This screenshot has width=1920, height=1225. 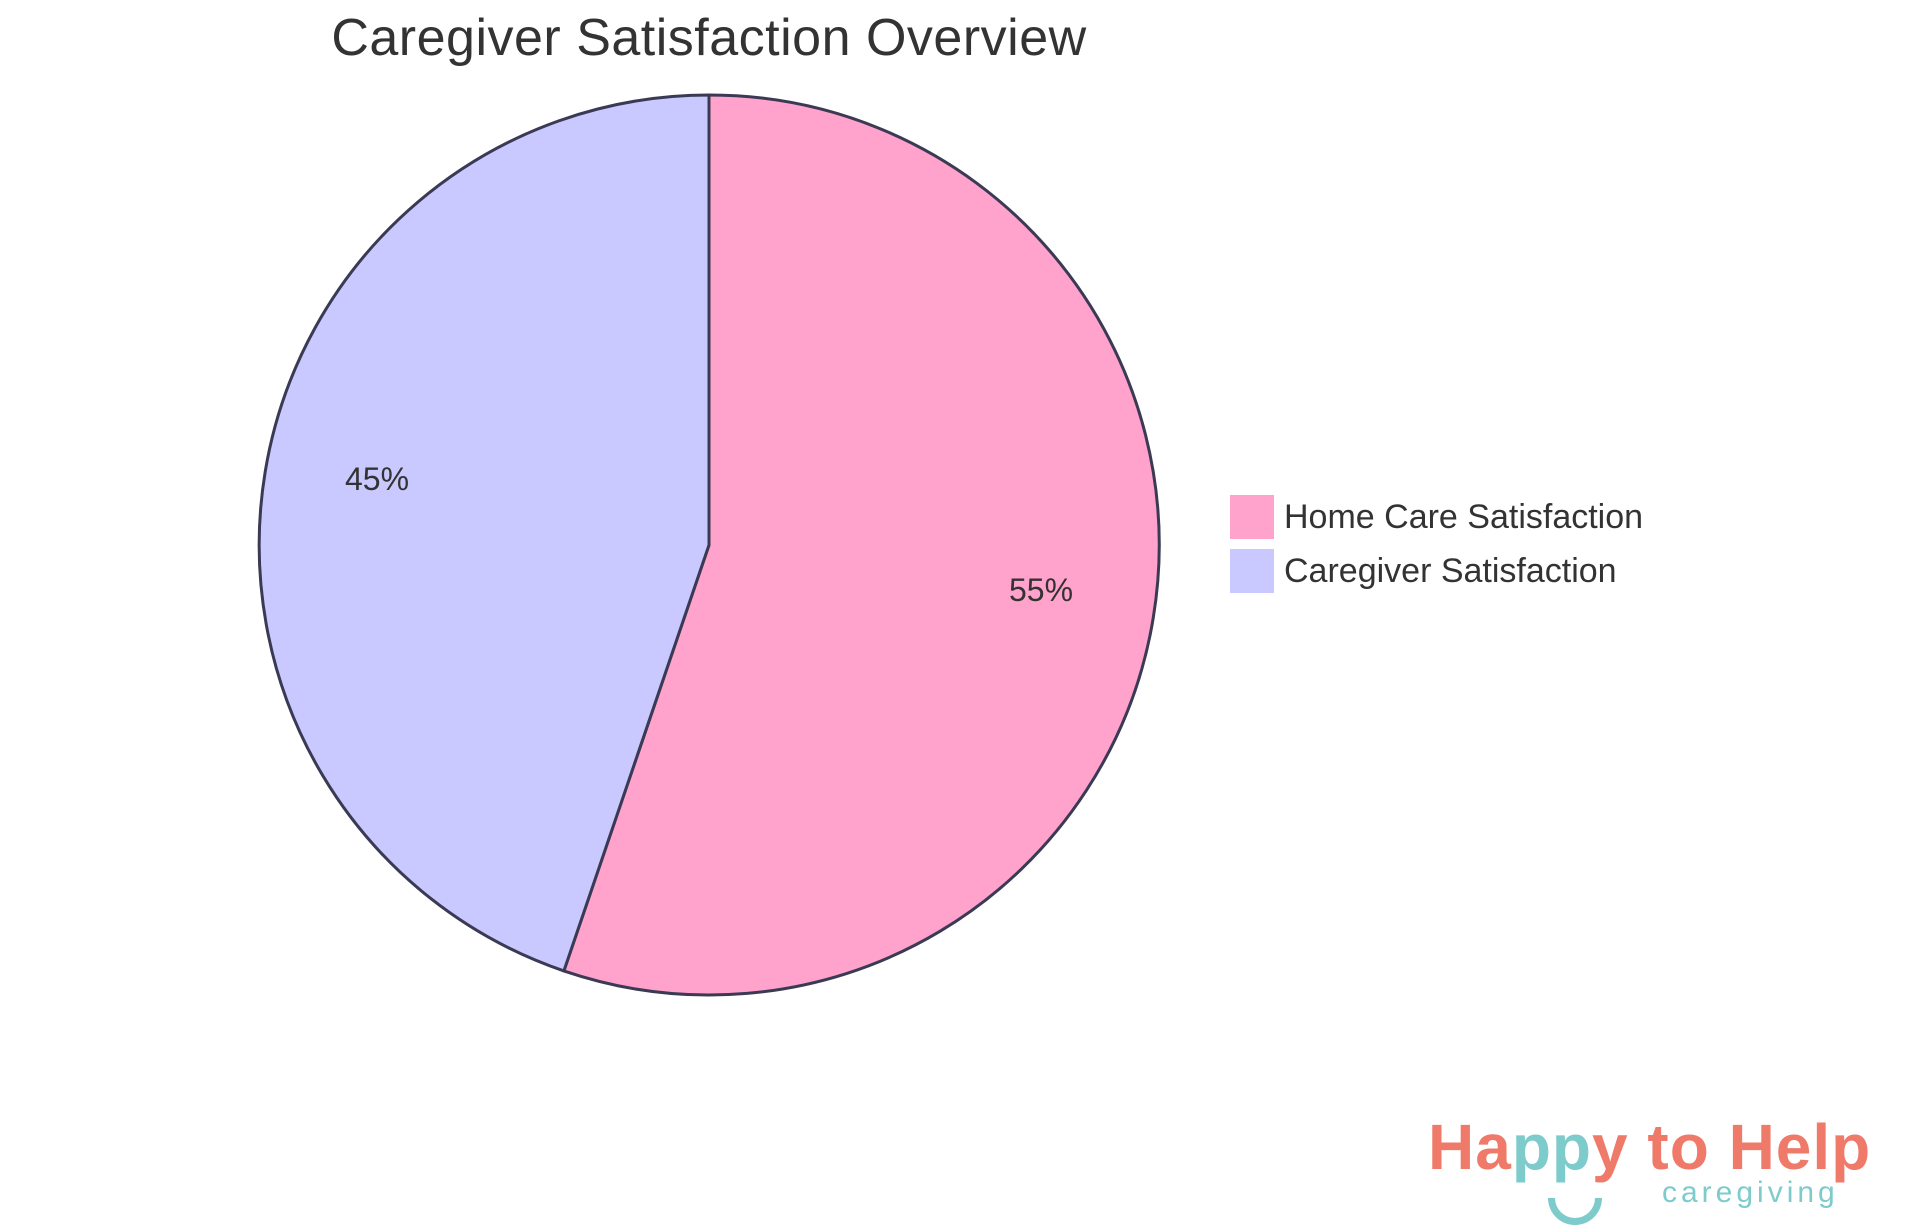 What do you see at coordinates (377, 479) in the screenshot?
I see `slice-label-caregiver: 45%` at bounding box center [377, 479].